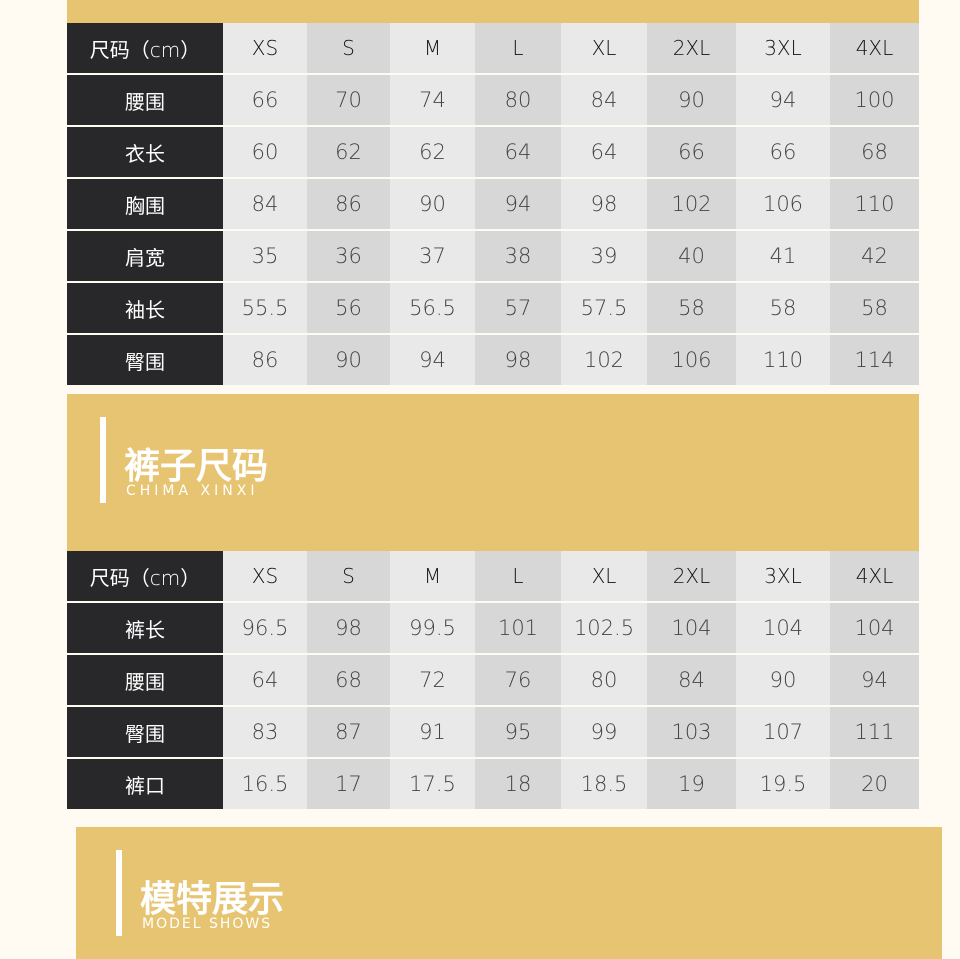  What do you see at coordinates (518, 680) in the screenshot?
I see `value-cell: 76` at bounding box center [518, 680].